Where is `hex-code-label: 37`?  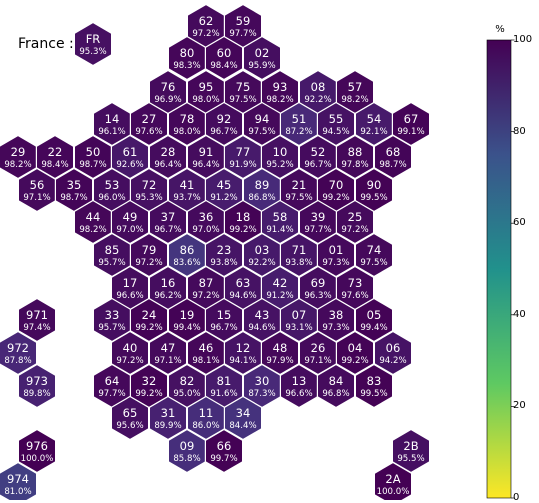 hex-code-label: 37 is located at coordinates (168, 217).